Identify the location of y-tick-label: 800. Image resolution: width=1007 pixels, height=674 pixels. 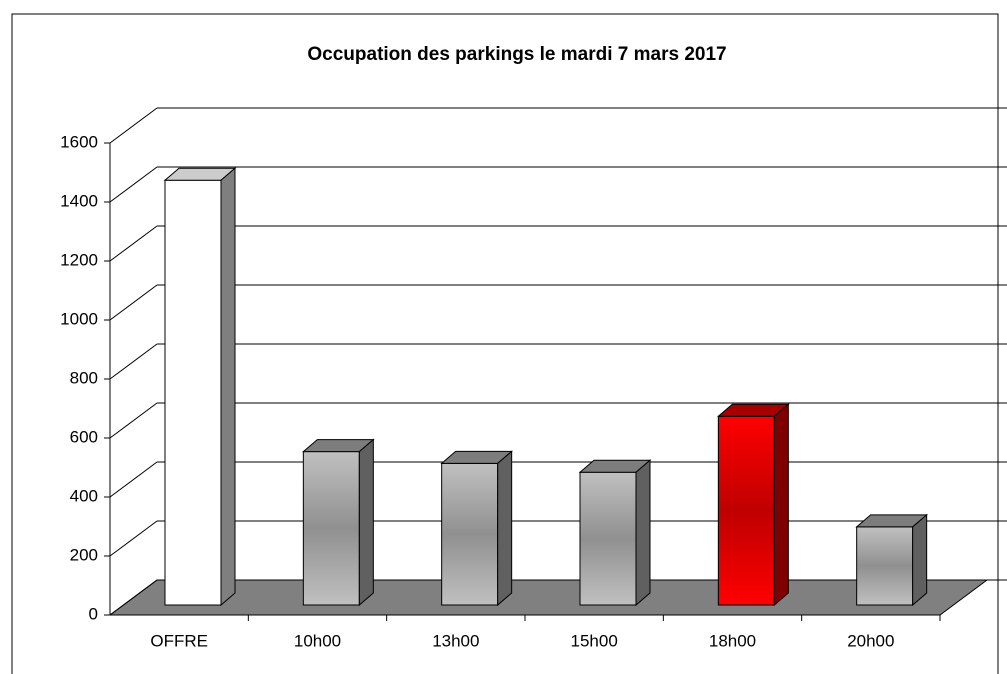
(84, 377).